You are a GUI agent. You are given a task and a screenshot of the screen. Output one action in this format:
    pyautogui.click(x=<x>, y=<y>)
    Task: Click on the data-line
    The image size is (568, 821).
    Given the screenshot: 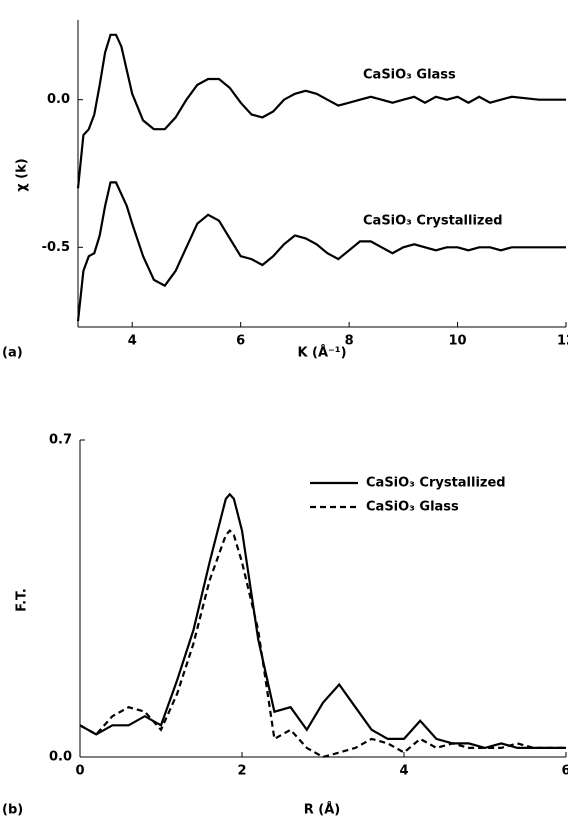 What is the action you would take?
    pyautogui.click(x=321, y=251)
    